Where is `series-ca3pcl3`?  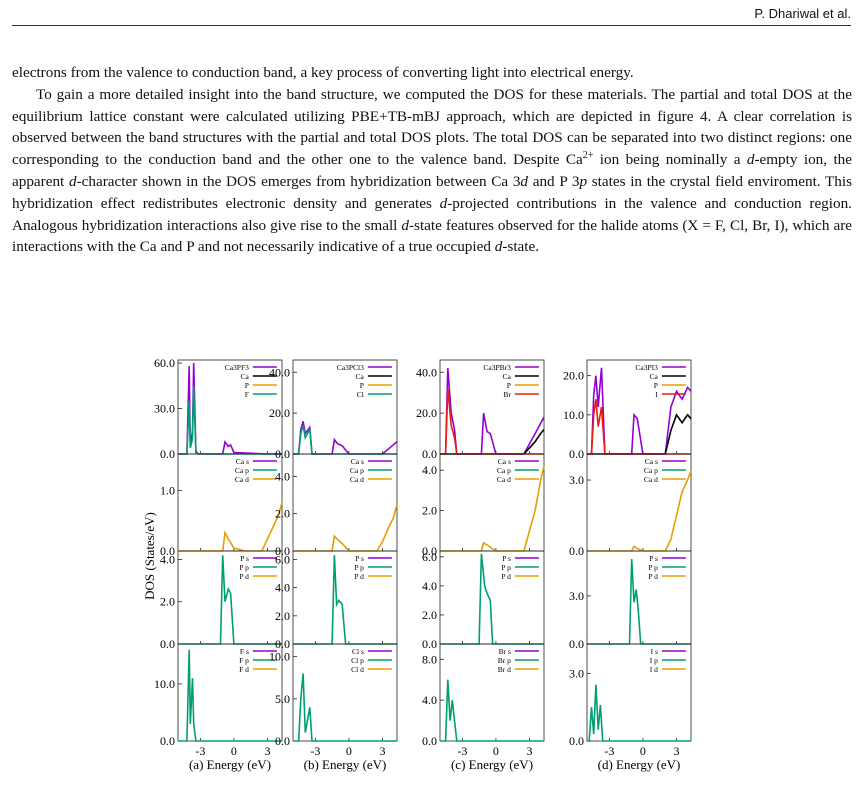
series-ca3pcl3 is located at coordinates (345, 438).